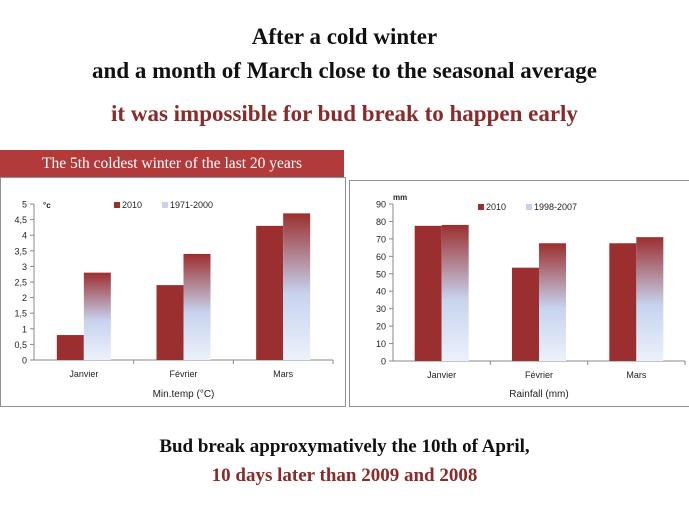  What do you see at coordinates (165, 205) in the screenshot?
I see `legend-swatch-1971-2000` at bounding box center [165, 205].